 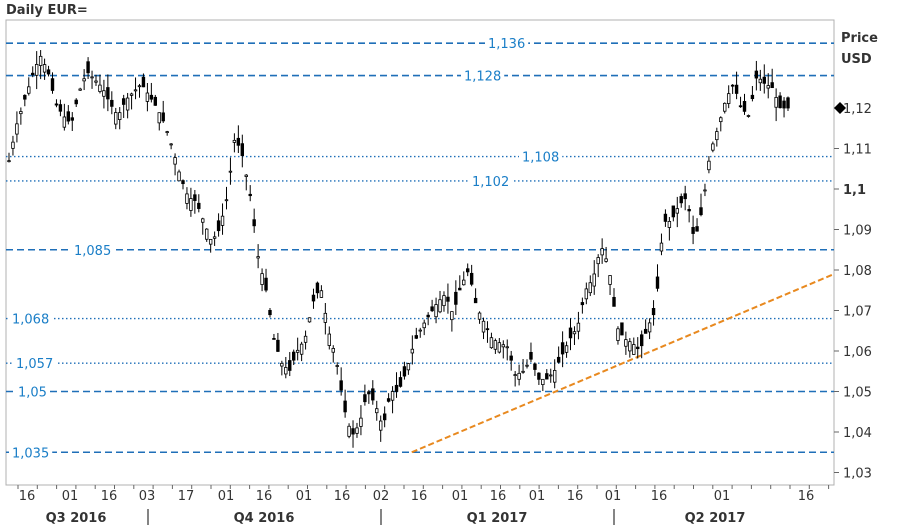 What do you see at coordinates (30, 320) in the screenshot?
I see `level-label: 1,068` at bounding box center [30, 320].